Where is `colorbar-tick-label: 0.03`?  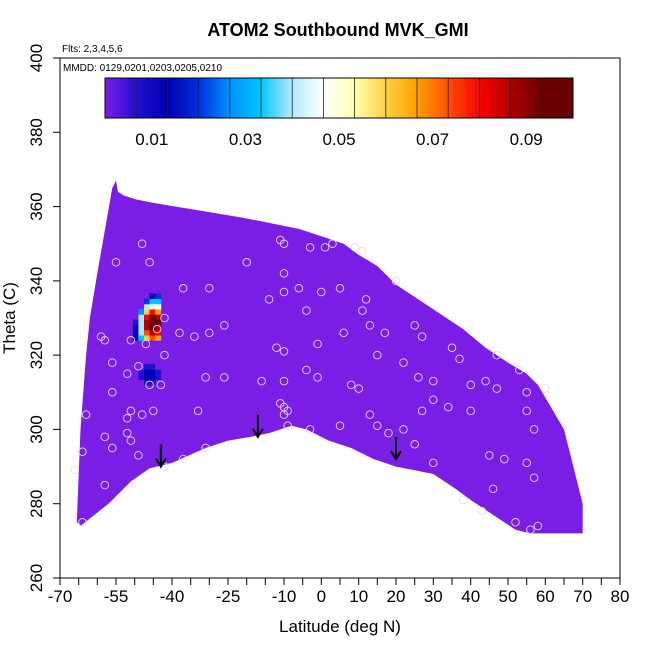
colorbar-tick-label: 0.03 is located at coordinates (245, 139).